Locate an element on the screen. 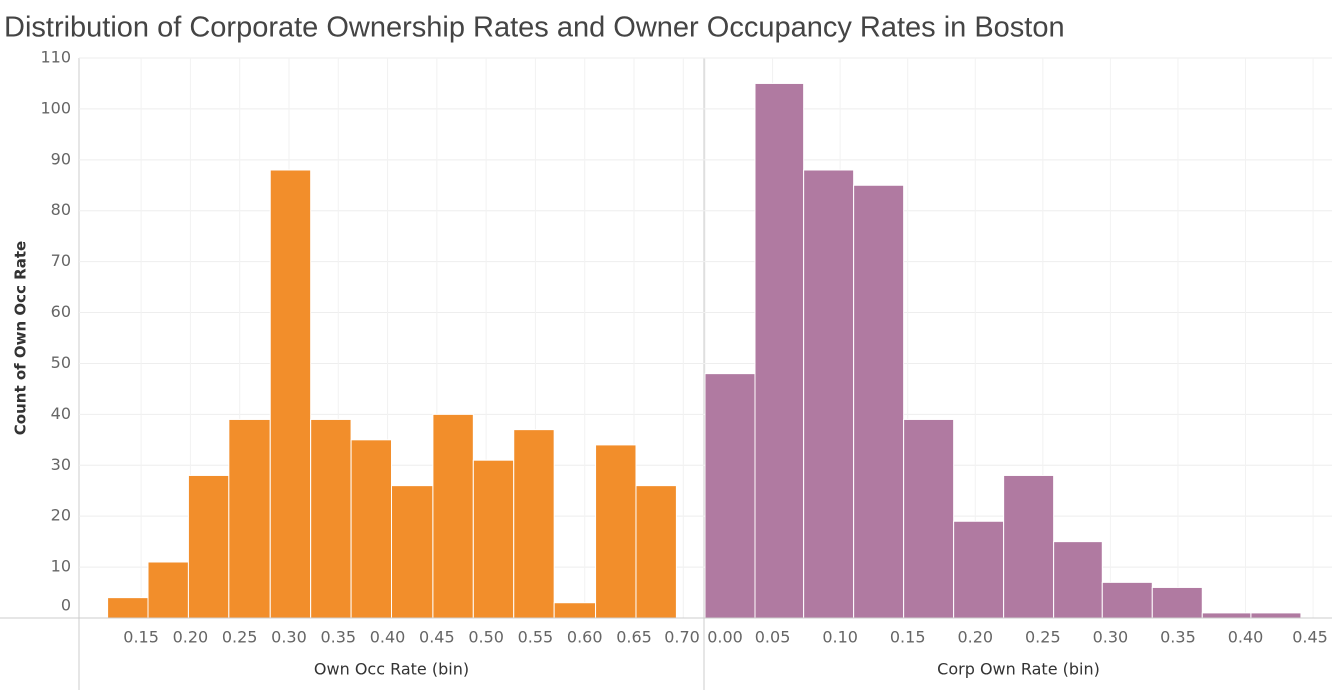  x-tick-label: 0.10 is located at coordinates (840, 637).